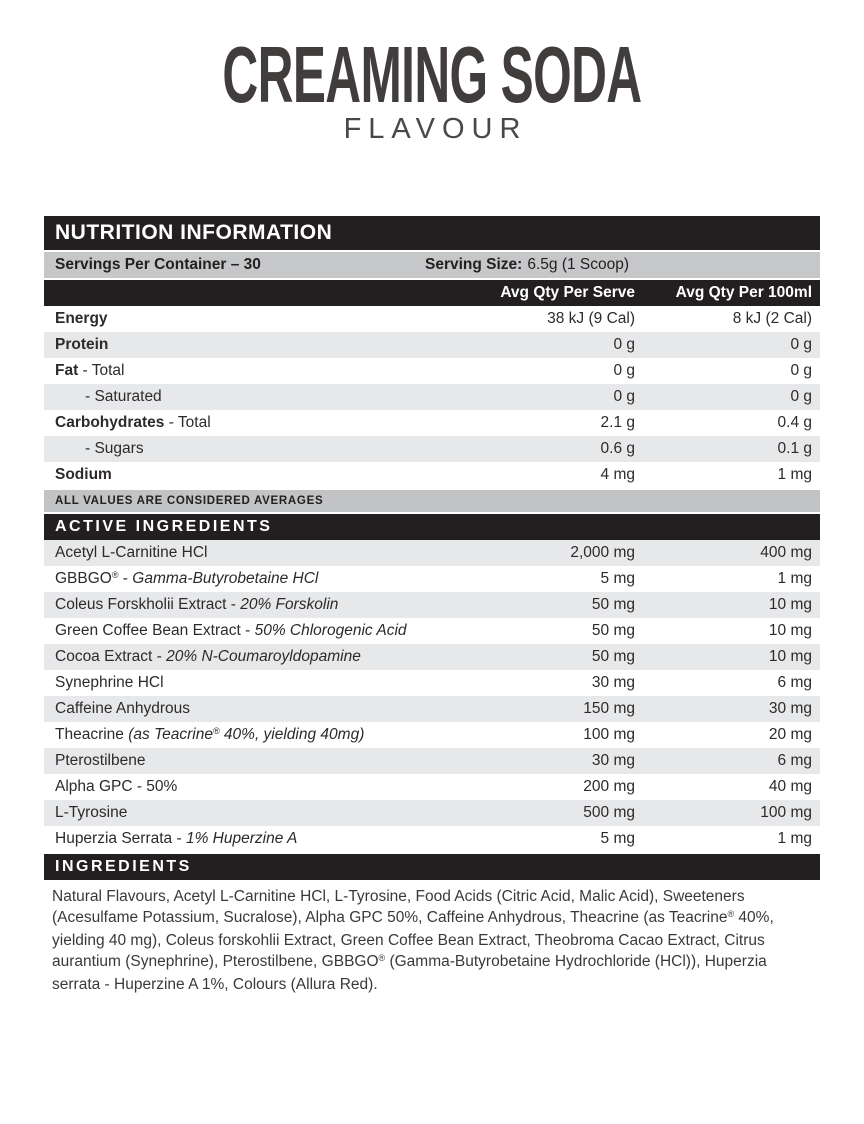 Image resolution: width=864 pixels, height=1124 pixels. What do you see at coordinates (264, 371) in the screenshot?
I see `row-label: Fat - Total` at bounding box center [264, 371].